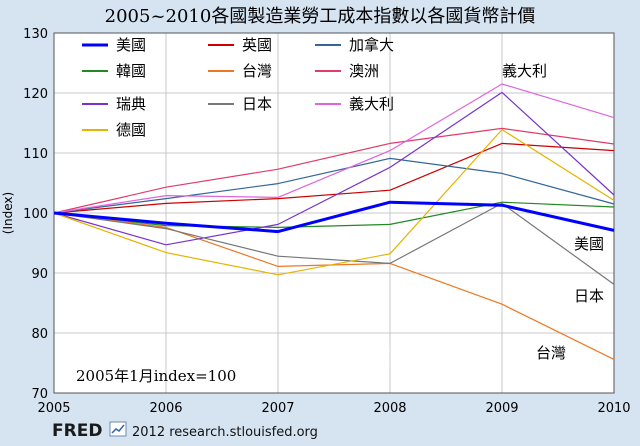  Describe the element at coordinates (551, 353) in the screenshot. I see `annotation-label: 台灣` at that location.